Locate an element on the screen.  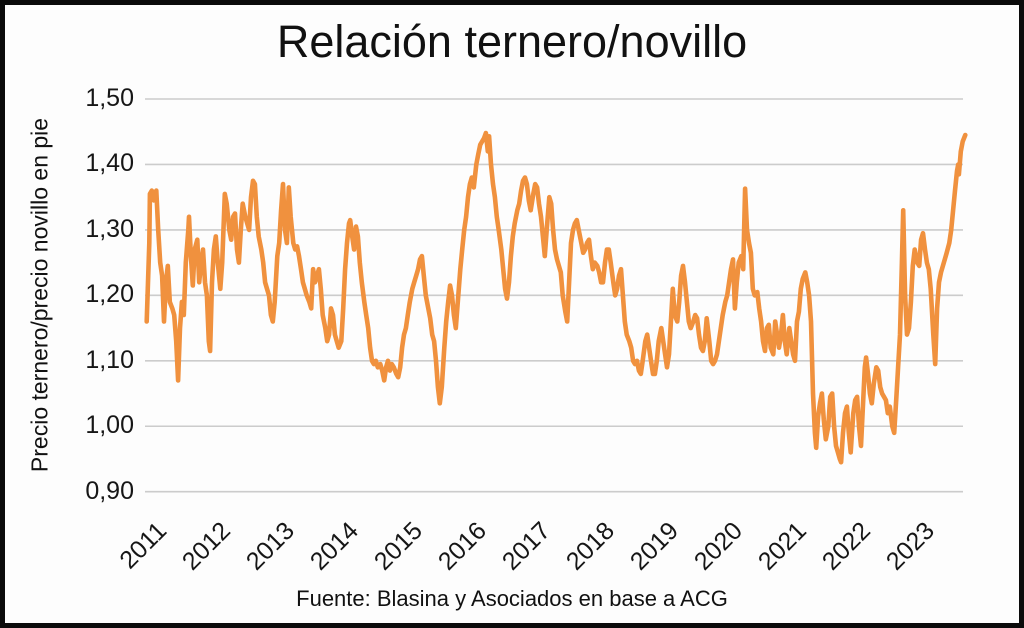
y-tick-label: 1,10 is located at coordinates (109, 359).